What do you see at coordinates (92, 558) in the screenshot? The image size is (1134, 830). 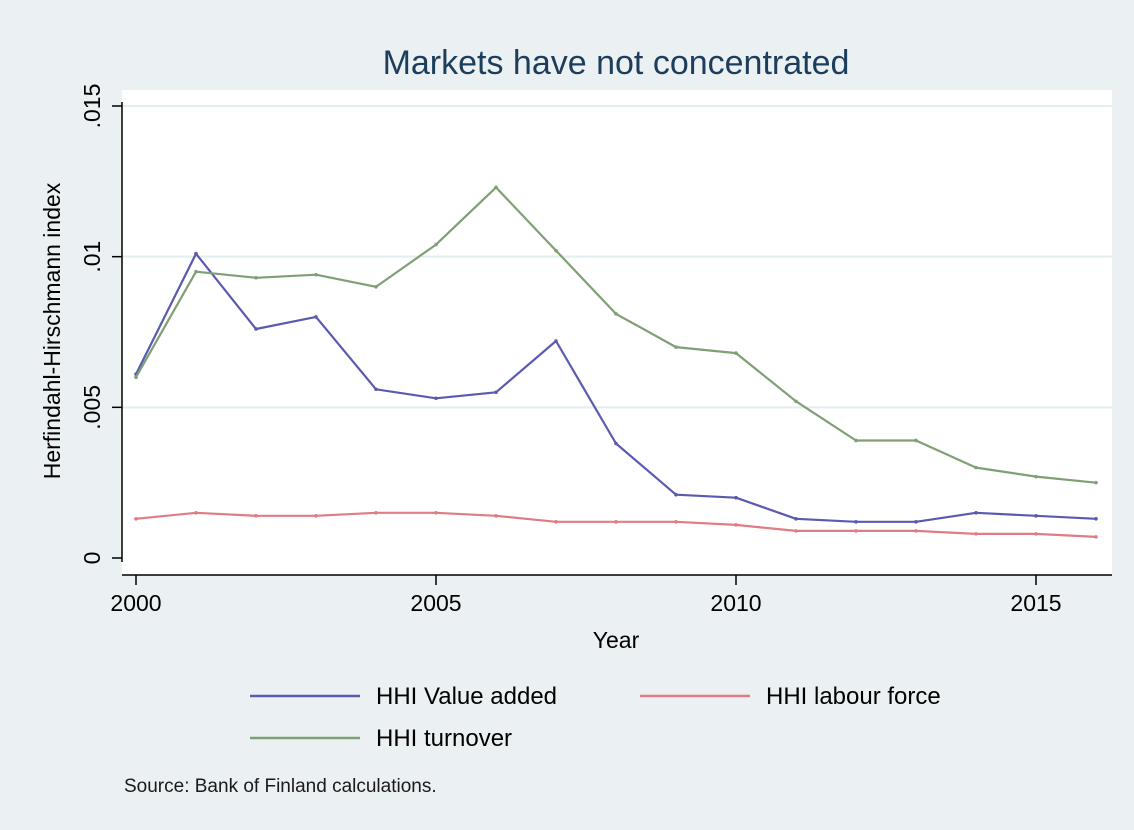 I see `y-tick-label-0: 0` at bounding box center [92, 558].